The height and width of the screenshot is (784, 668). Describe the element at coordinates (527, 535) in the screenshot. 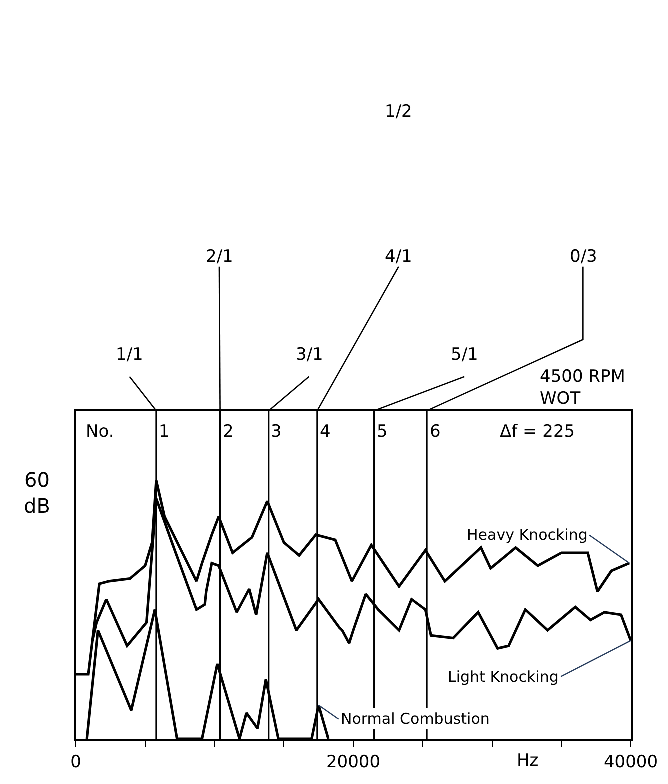

I see `series-label: Heavy Knocking` at that location.